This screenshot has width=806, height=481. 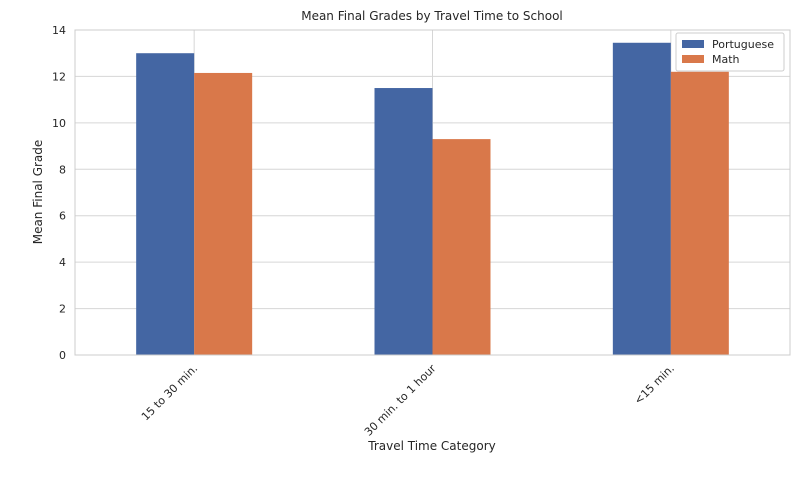 What do you see at coordinates (62, 355) in the screenshot?
I see `y-tick-label: 0` at bounding box center [62, 355].